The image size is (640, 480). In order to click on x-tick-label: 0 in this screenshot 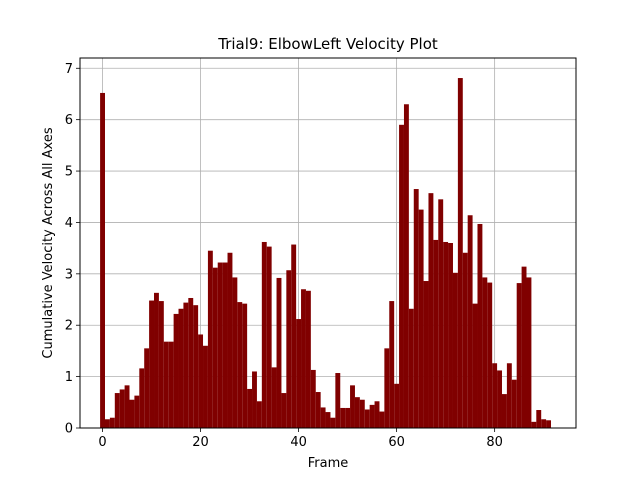, I will do `click(102, 442)`.